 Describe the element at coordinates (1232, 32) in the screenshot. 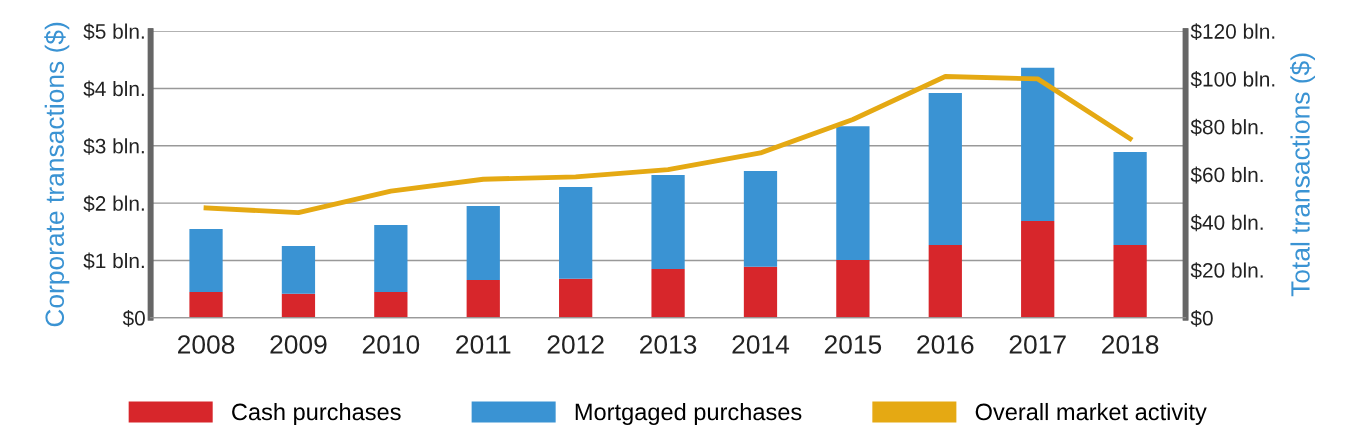

I see `y2-tick-label: $120 bln.` at that location.